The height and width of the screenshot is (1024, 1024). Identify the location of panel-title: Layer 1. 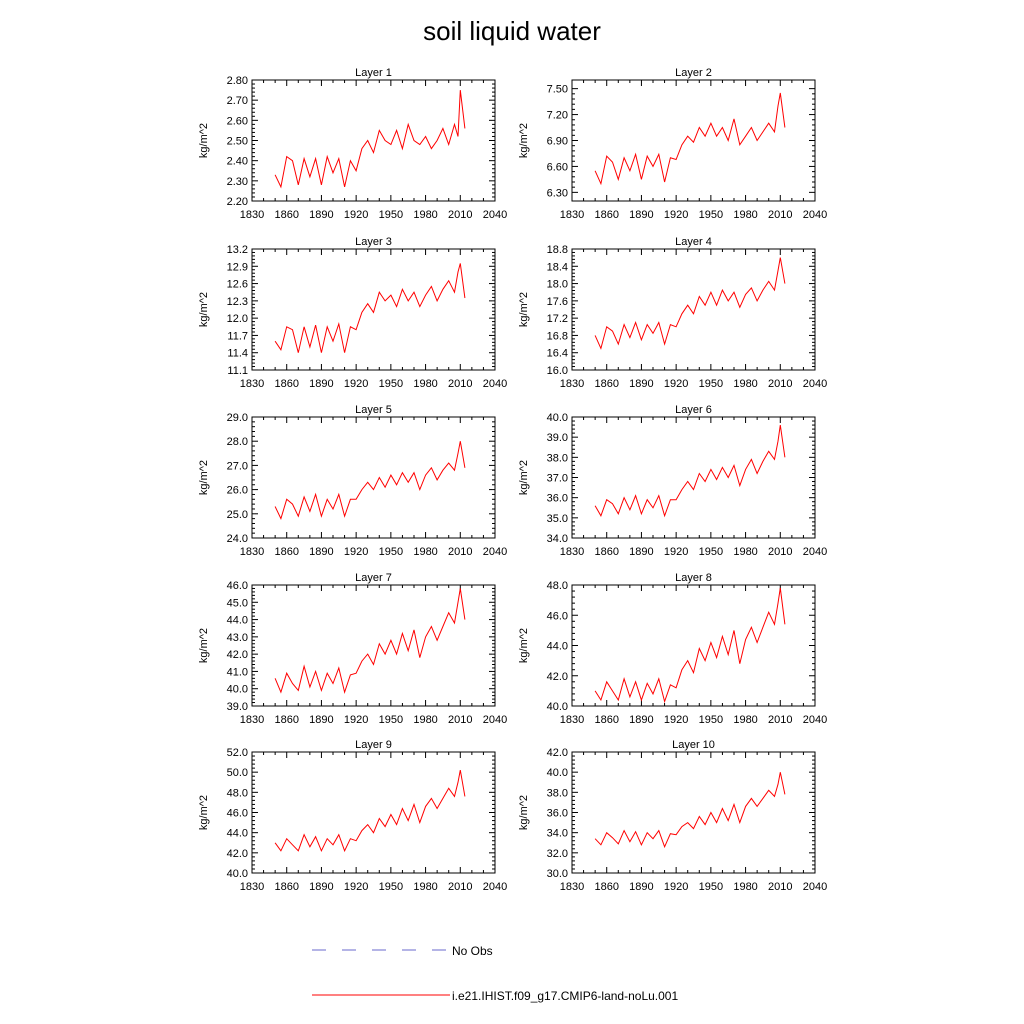
(373, 73).